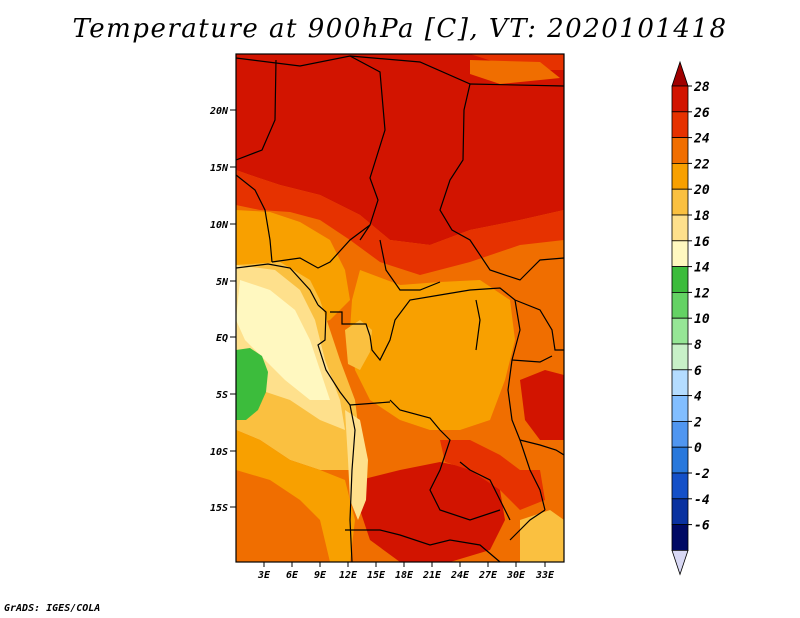 This screenshot has height=618, width=800. What do you see at coordinates (222, 338) in the screenshot?
I see `lat-label: EQ` at bounding box center [222, 338].